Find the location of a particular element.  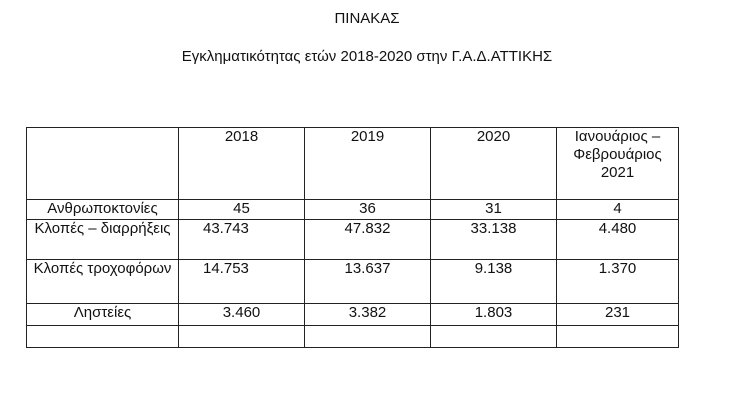

table-row-empty is located at coordinates (352, 336).